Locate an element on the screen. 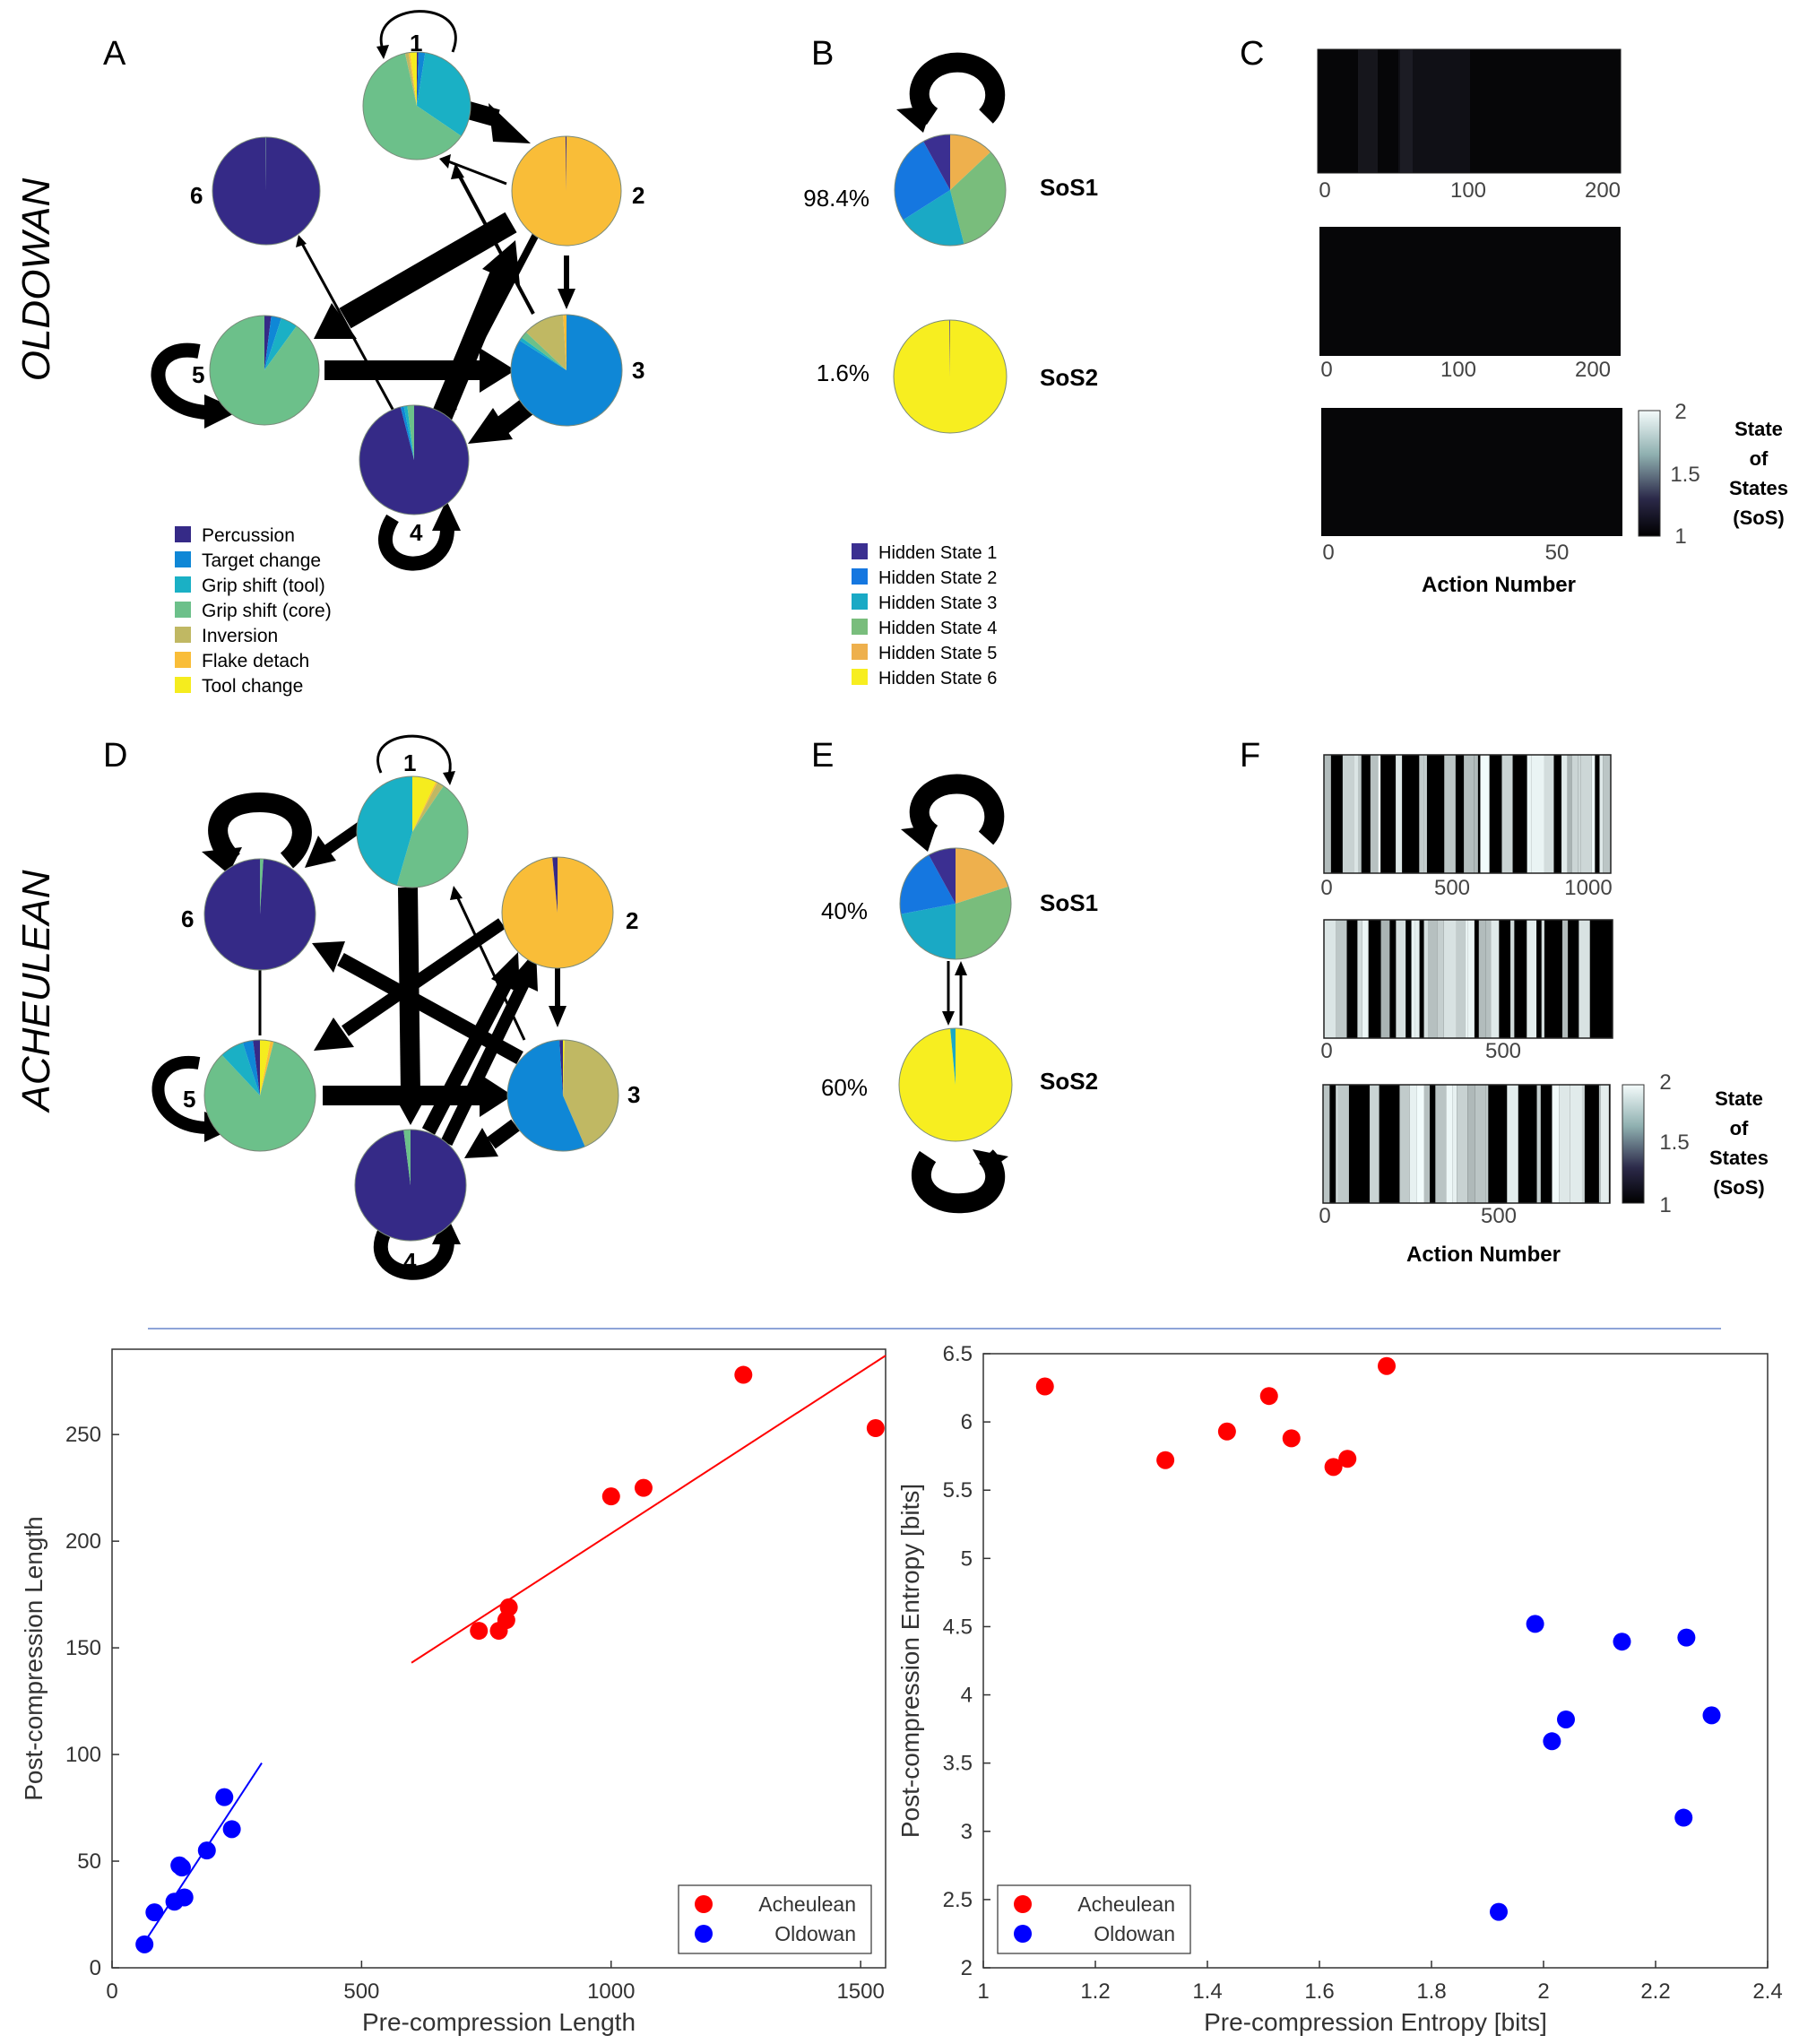  edge-3-to-1-head is located at coordinates (457, 171).